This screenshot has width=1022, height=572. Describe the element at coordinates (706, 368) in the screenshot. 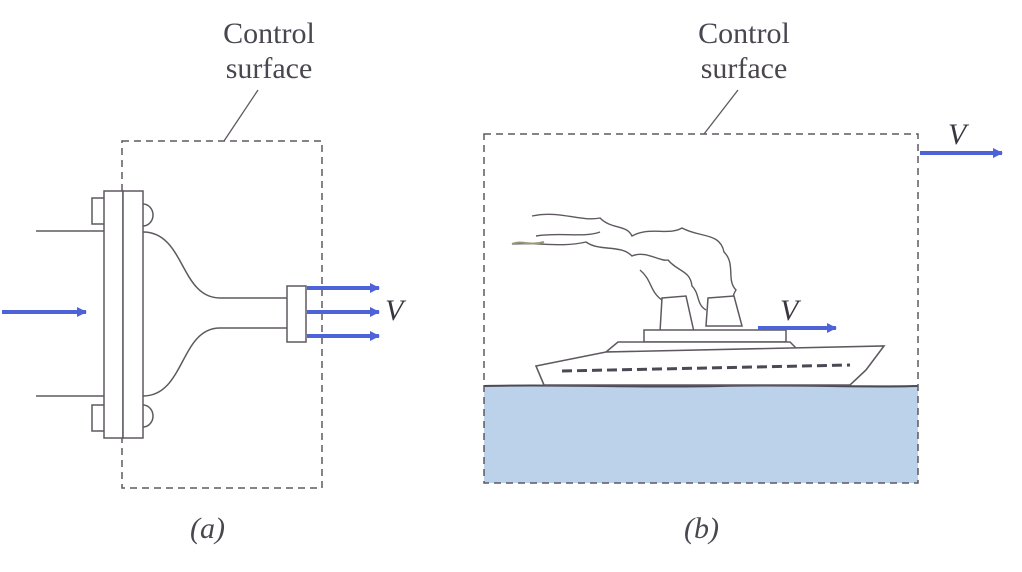

I see `ship-portholes` at that location.